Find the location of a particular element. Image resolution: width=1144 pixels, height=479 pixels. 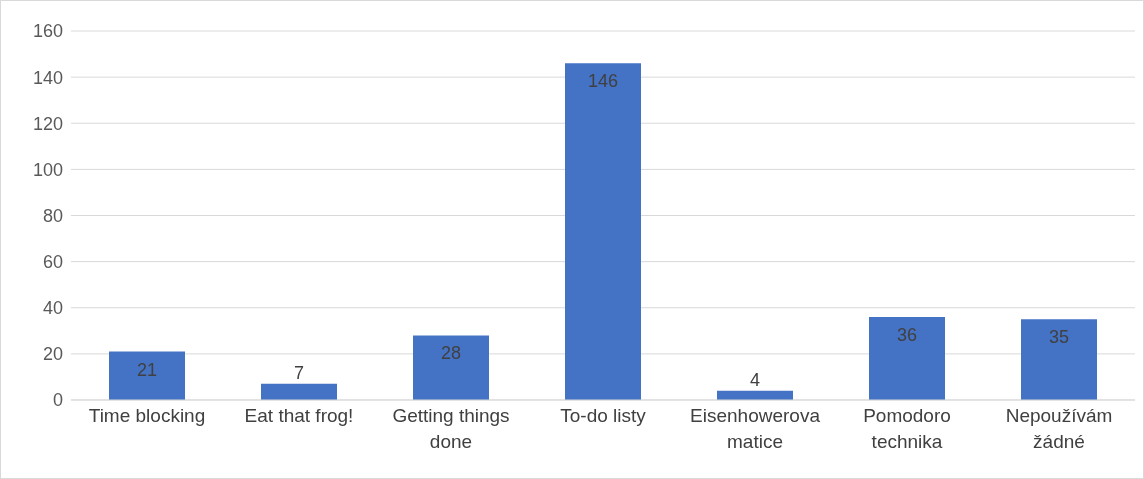

x-tick-label: Eat that frog! is located at coordinates (299, 415).